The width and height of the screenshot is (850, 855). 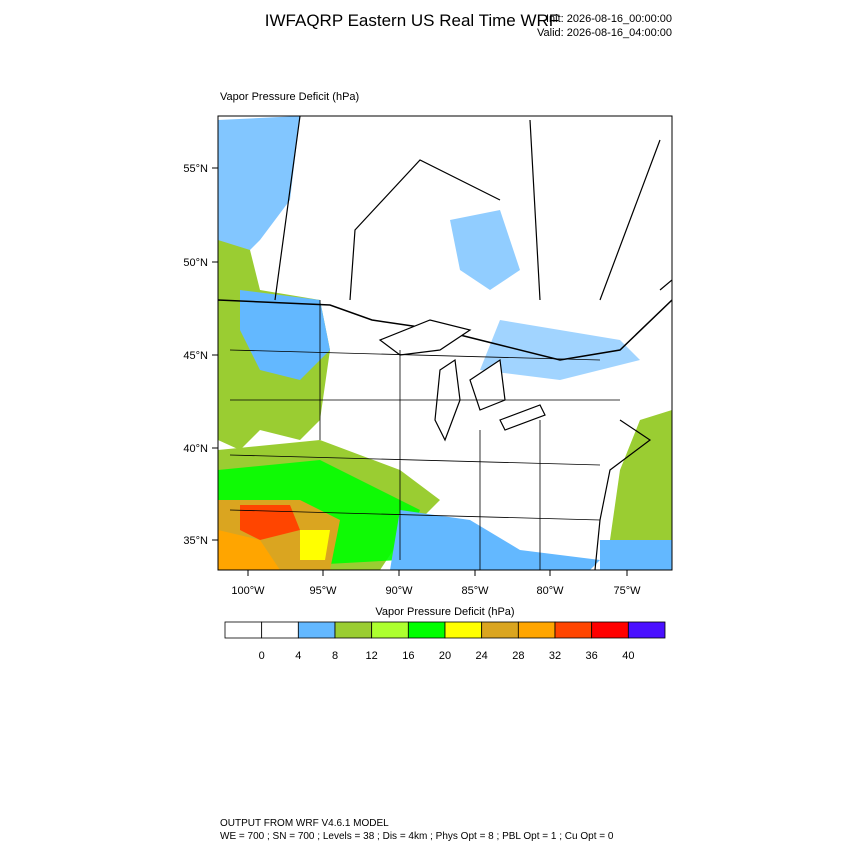 I want to click on lon-label: 85°W, so click(x=475, y=591).